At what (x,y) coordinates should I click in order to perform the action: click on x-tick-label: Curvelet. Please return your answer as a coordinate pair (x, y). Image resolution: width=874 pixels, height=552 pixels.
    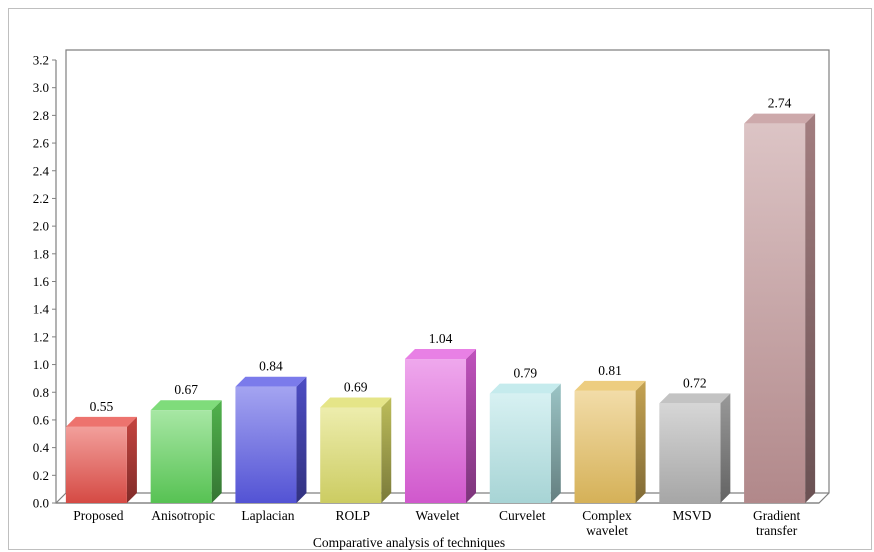
    Looking at the image, I should click on (522, 515).